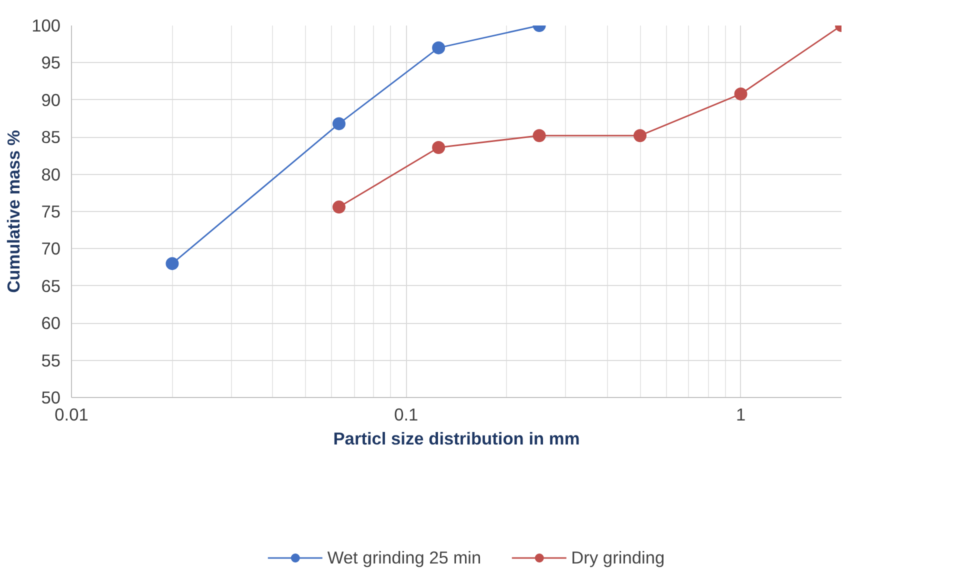 The height and width of the screenshot is (582, 959). What do you see at coordinates (404, 557) in the screenshot?
I see `legend-label: Wet grinding 25 min` at bounding box center [404, 557].